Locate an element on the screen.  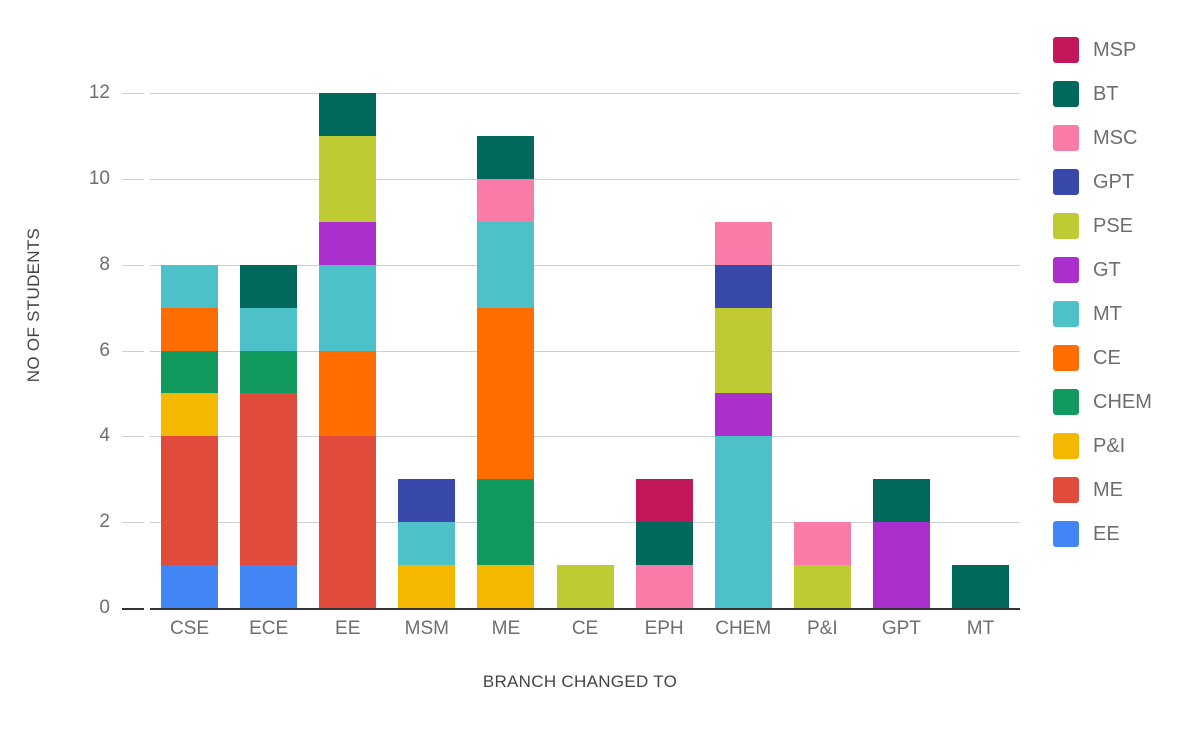
x-axis-title: BRANCH CHANGED TO is located at coordinates (580, 682).